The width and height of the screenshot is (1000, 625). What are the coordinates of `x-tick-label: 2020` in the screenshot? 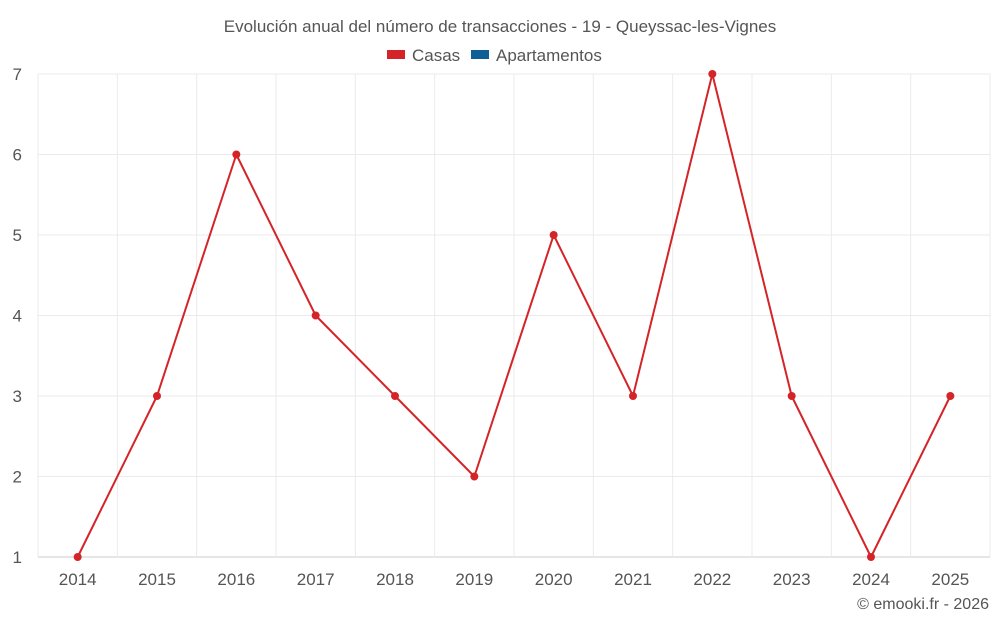 It's located at (554, 579).